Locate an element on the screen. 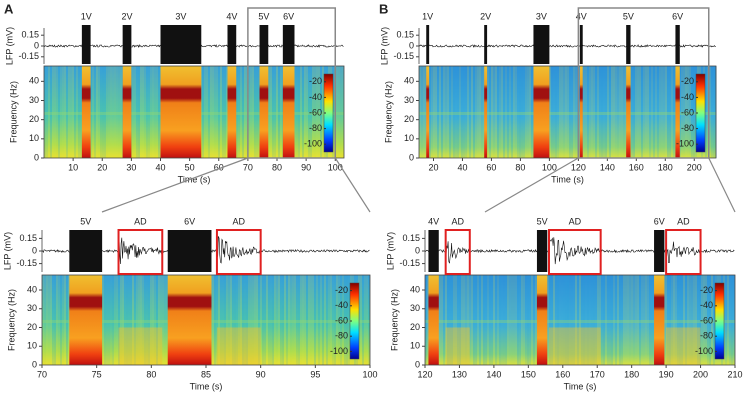  y-tick-label: 30 is located at coordinates (415, 308).